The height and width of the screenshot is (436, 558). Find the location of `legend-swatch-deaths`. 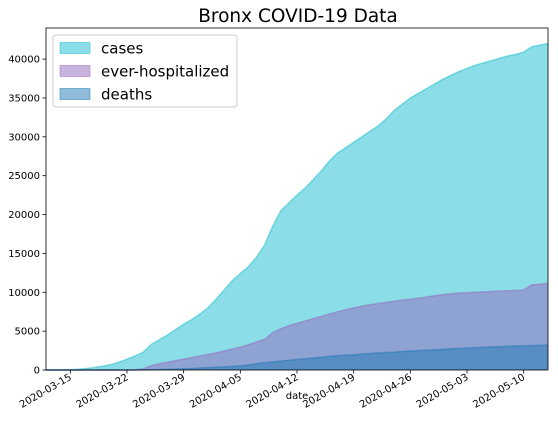

legend-swatch-deaths is located at coordinates (75, 94).